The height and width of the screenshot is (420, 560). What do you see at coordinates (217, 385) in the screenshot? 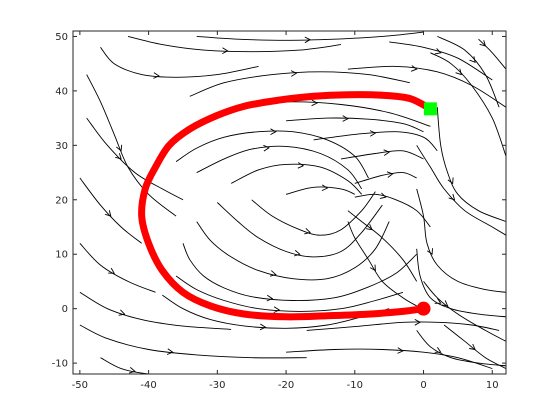
I see `x-tick-label: -30` at bounding box center [217, 385].